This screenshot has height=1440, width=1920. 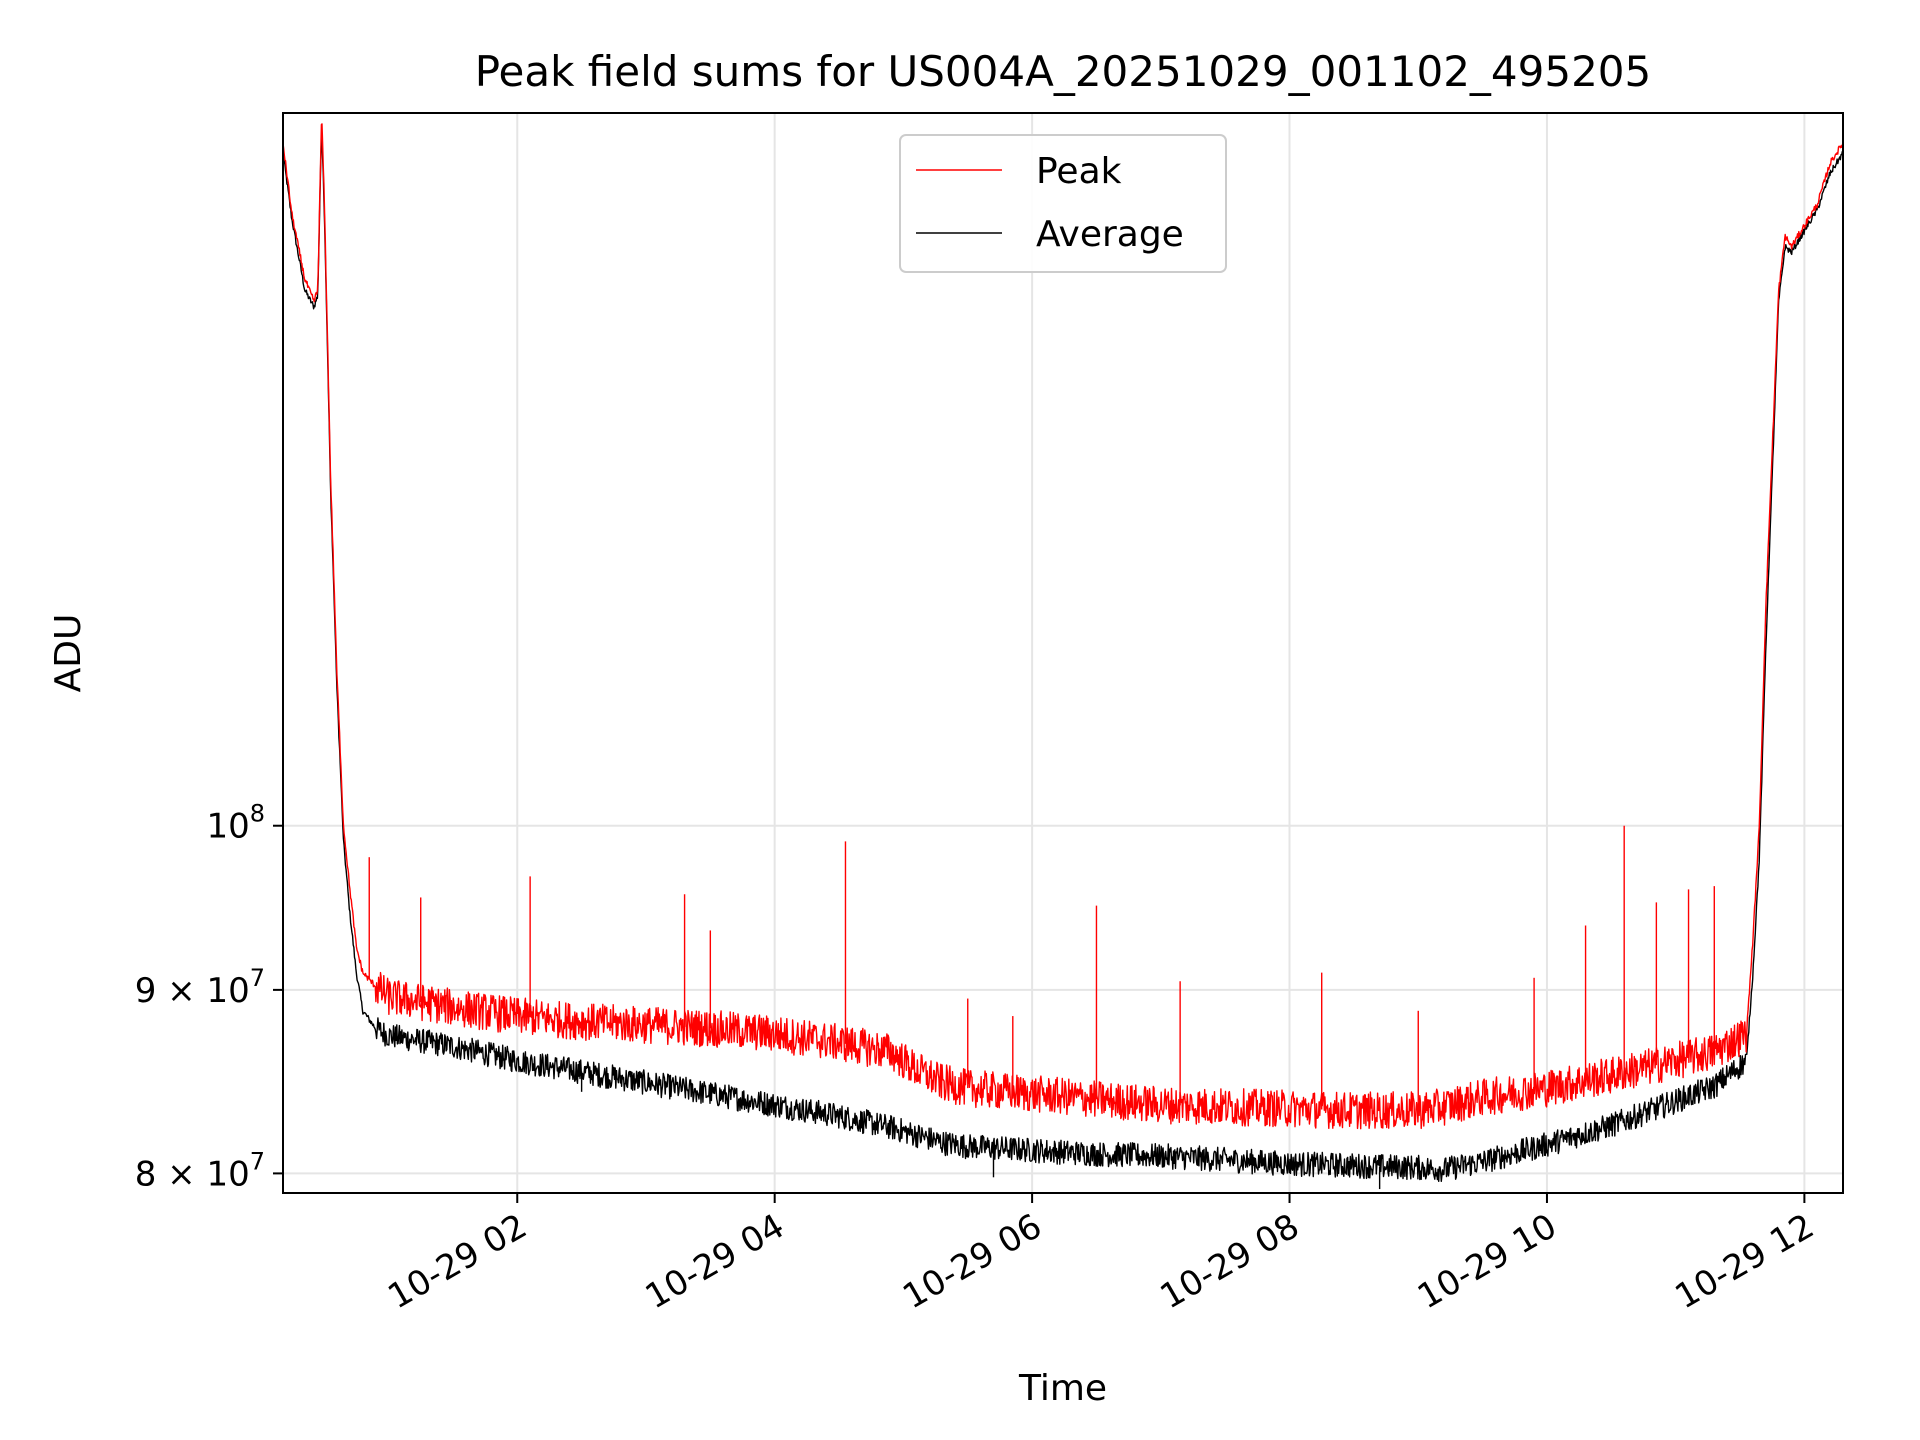 What do you see at coordinates (235, 823) in the screenshot?
I see `y-tick-label: 108` at bounding box center [235, 823].